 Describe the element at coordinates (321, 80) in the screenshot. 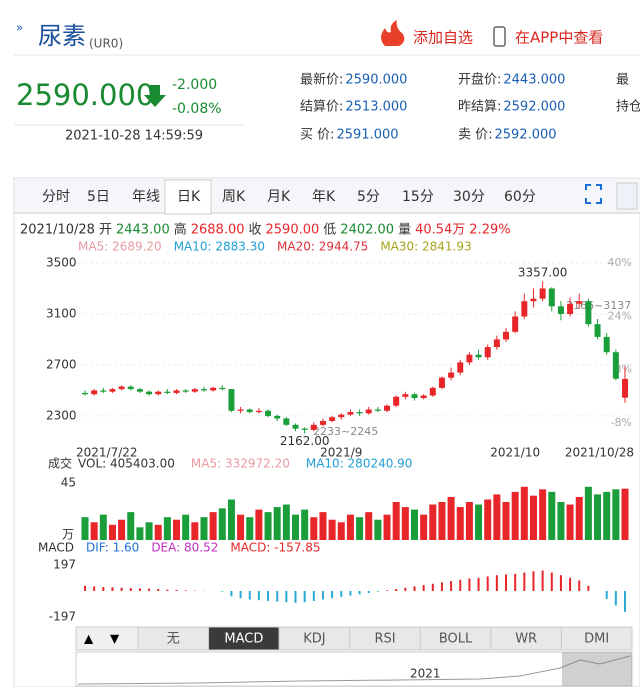

I see `info-label: 最新价:` at that location.